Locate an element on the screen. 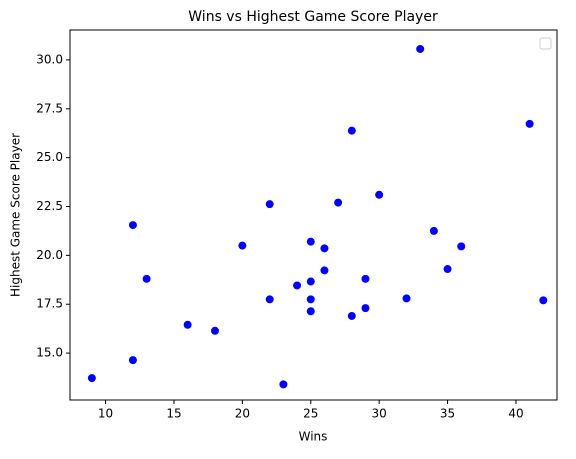 The image size is (576, 459). x-tick-label: 10 is located at coordinates (105, 414).